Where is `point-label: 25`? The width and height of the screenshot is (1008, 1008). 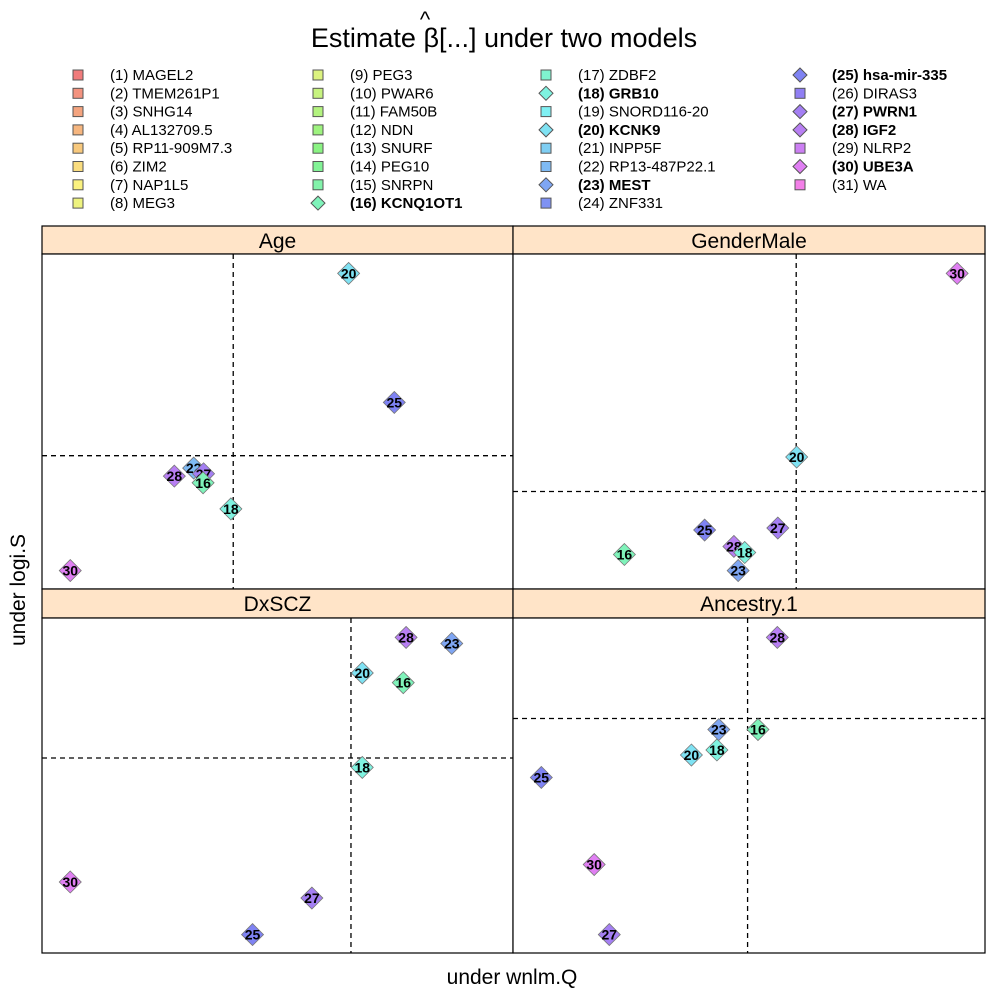
point-label: 25 is located at coordinates (395, 402).